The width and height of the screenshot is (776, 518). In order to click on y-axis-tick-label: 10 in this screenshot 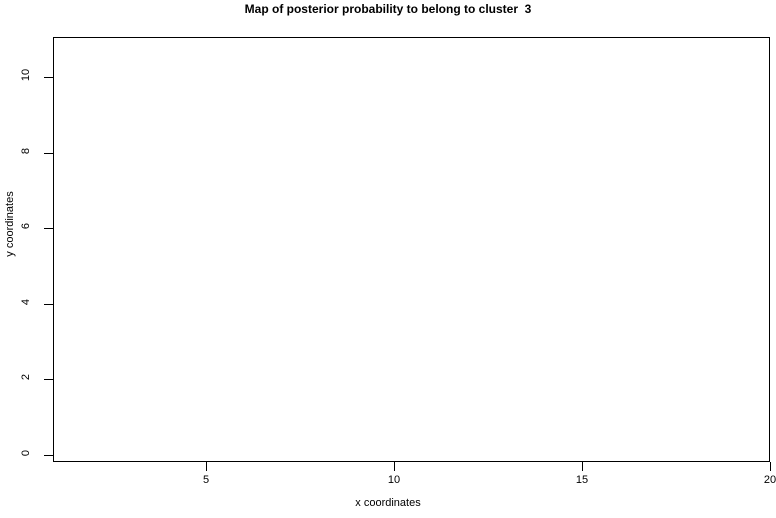, I will do `click(26, 75)`.